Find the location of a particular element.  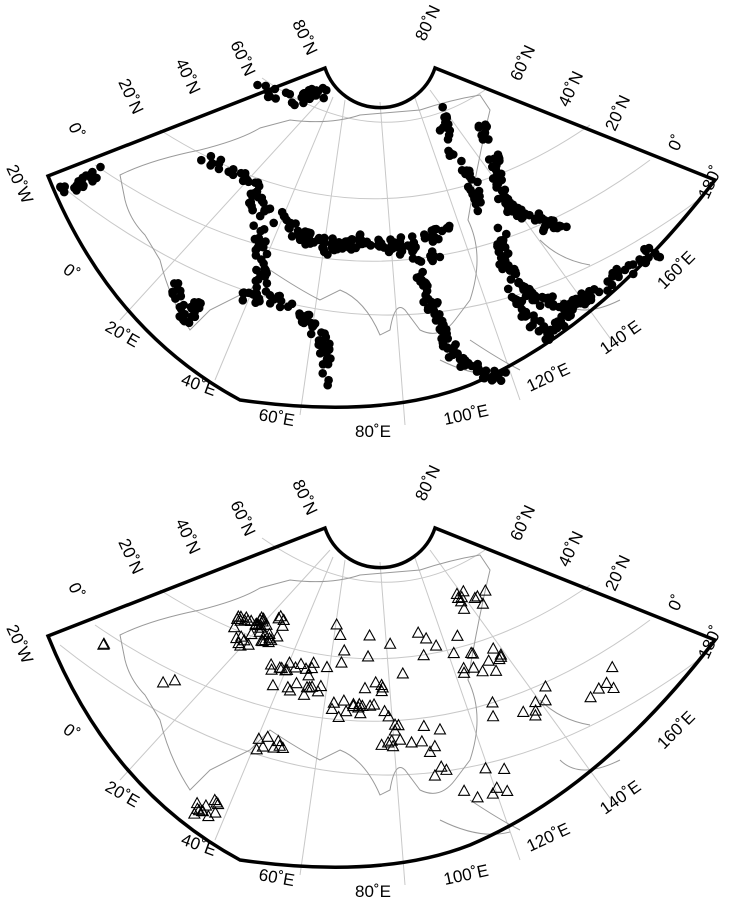

lat-label: 20˚N is located at coordinates (130, 556).